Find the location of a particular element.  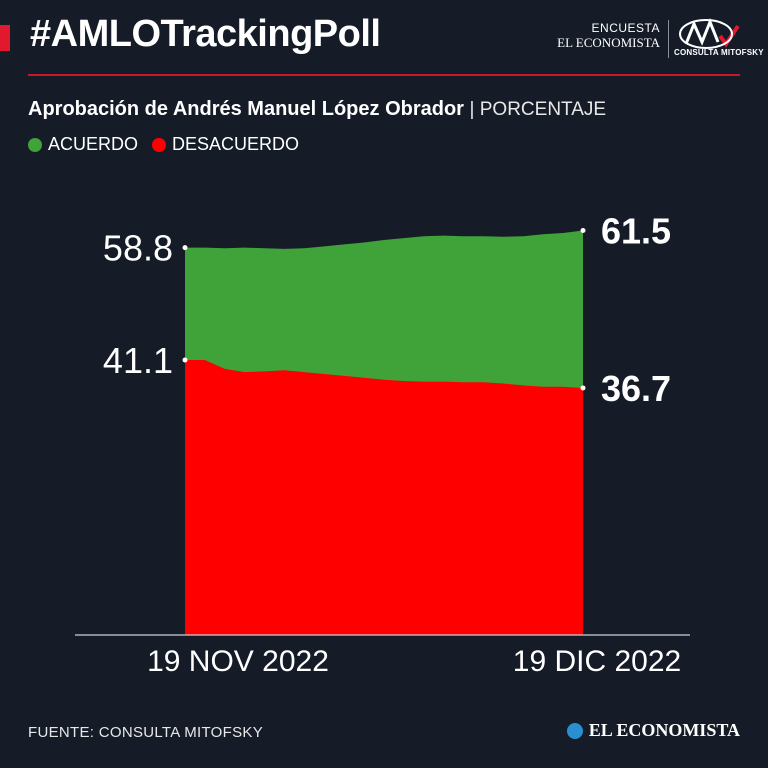

start-label-acuerdo: 58.8 is located at coordinates (138, 248).